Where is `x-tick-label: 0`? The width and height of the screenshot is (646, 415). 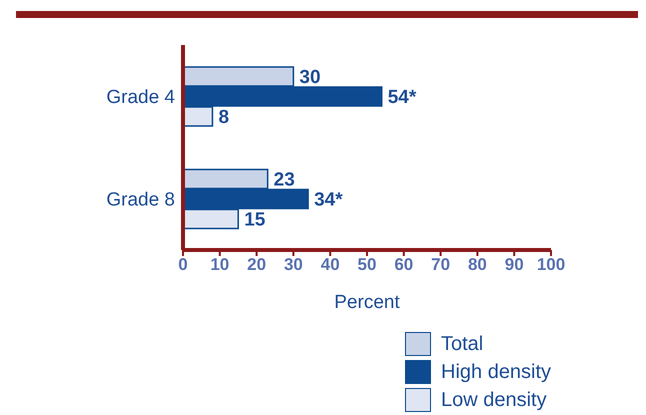 x-tick-label: 0 is located at coordinates (183, 264).